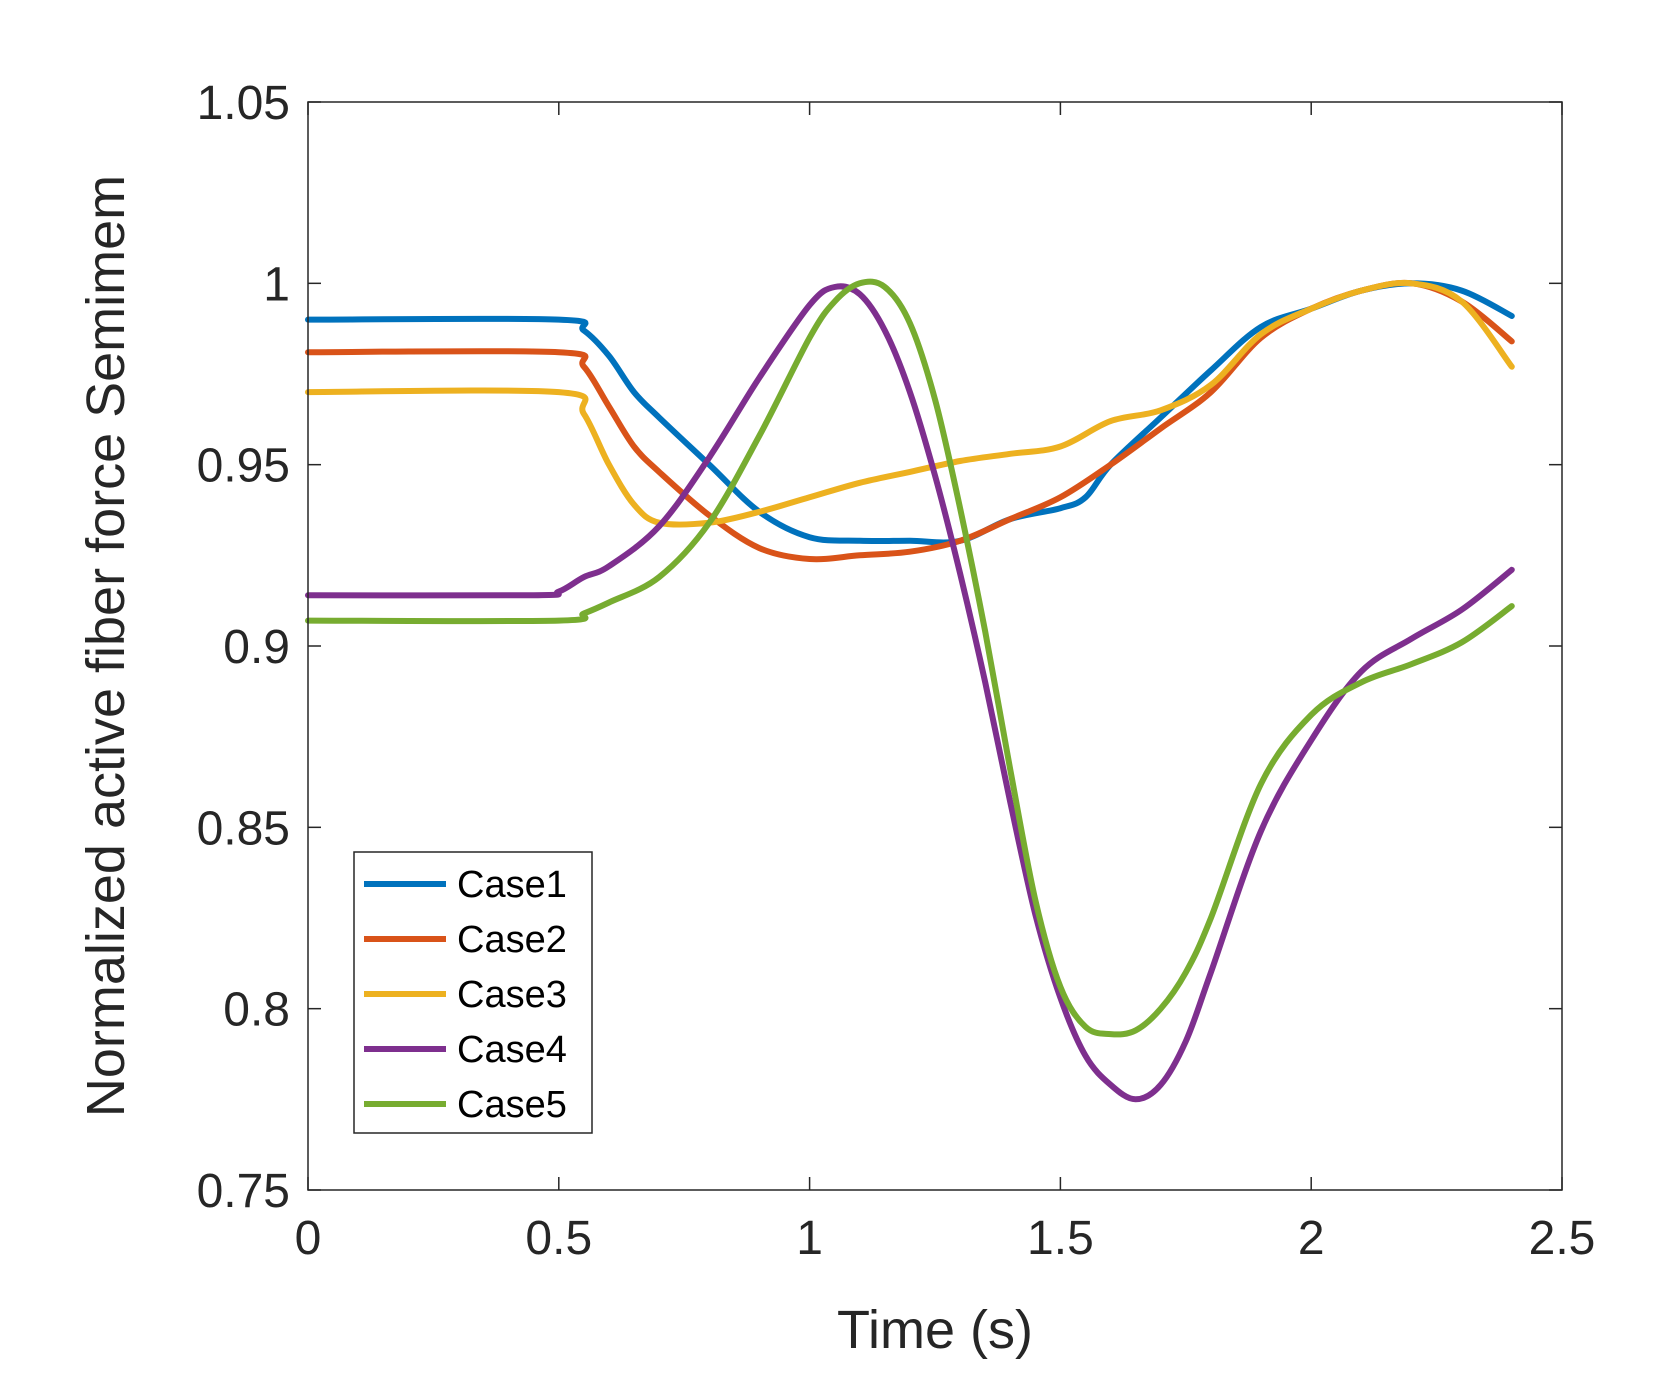  Describe the element at coordinates (256, 1010) in the screenshot. I see `y-tick-label: 0.8` at that location.